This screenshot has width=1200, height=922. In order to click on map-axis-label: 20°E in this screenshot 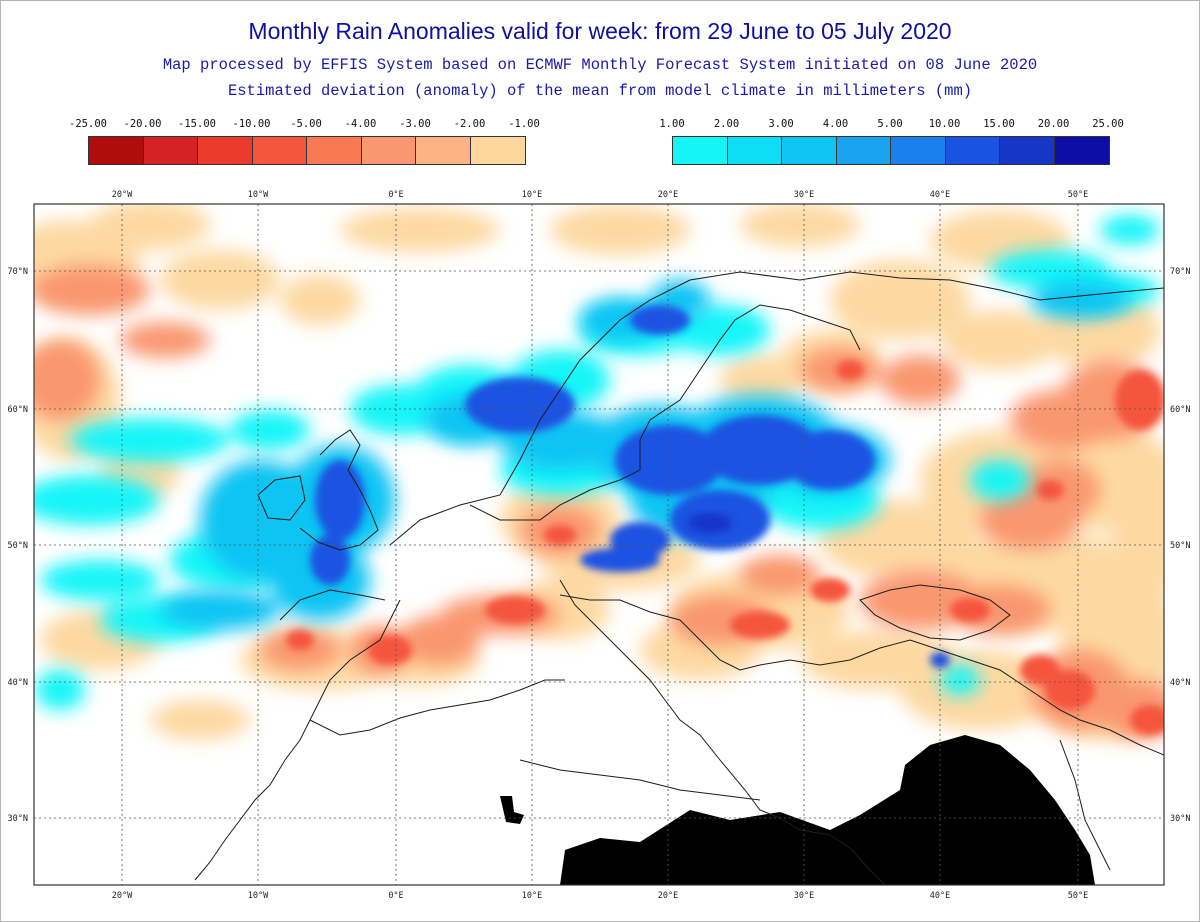, I will do `click(668, 896)`.